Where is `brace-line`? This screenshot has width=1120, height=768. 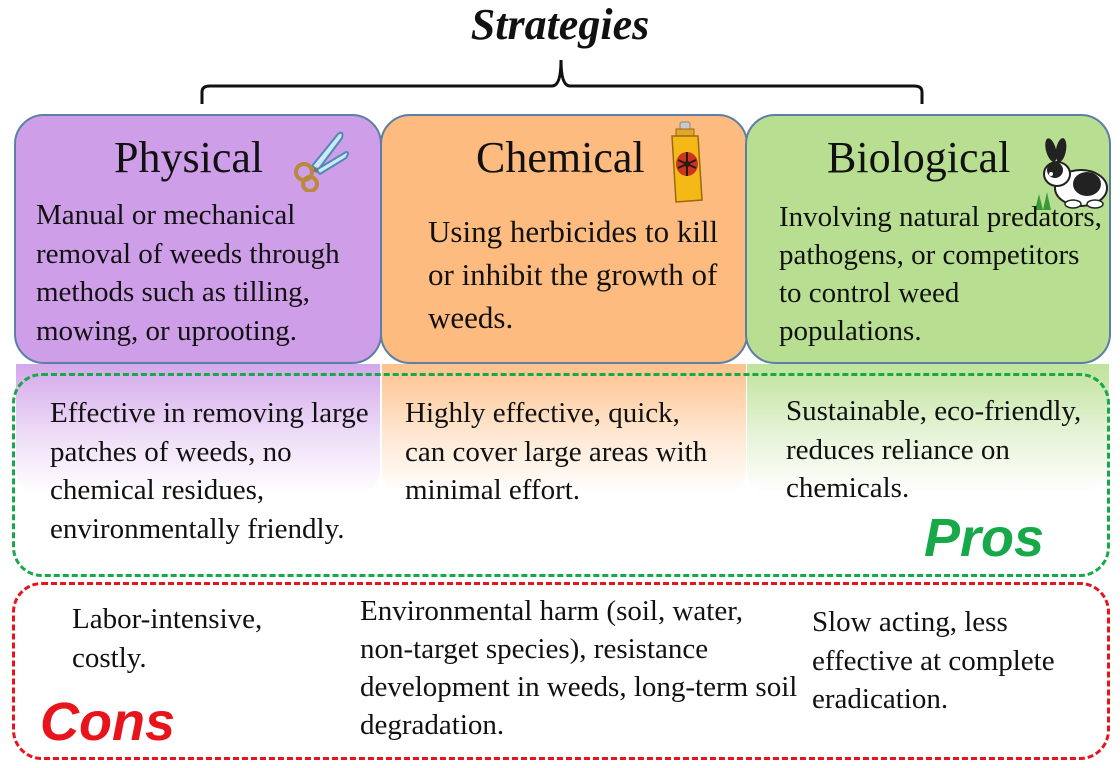 brace-line is located at coordinates (562, 81).